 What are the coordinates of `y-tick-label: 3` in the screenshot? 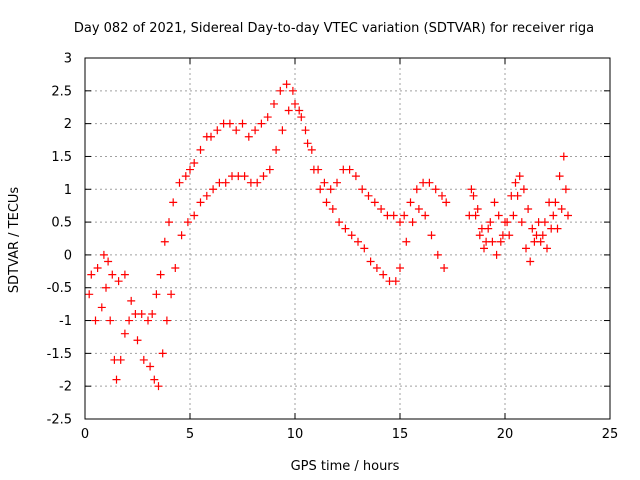 It's located at (68, 59).